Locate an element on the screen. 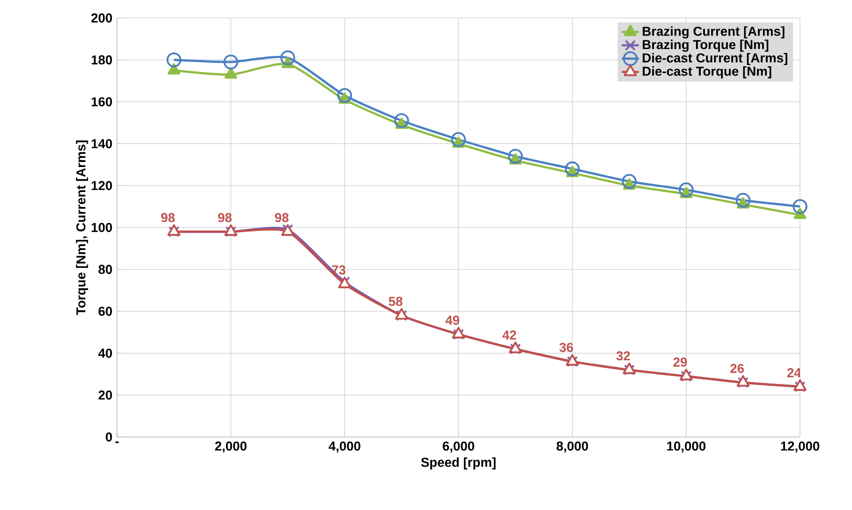  x-axis-title: Speed [rpm] is located at coordinates (458, 463).